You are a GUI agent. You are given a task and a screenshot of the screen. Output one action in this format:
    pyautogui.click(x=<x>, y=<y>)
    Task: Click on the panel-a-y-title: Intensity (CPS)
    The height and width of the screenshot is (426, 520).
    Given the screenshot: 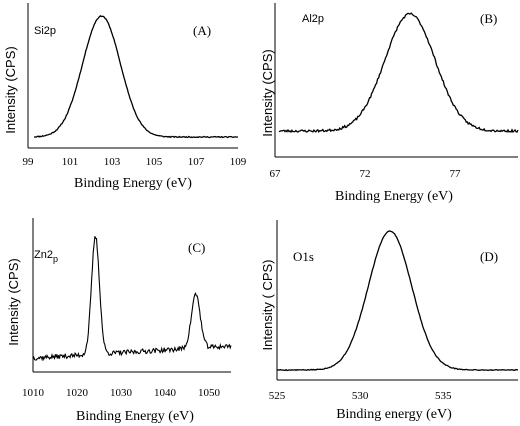 What is the action you would take?
    pyautogui.click(x=10, y=89)
    